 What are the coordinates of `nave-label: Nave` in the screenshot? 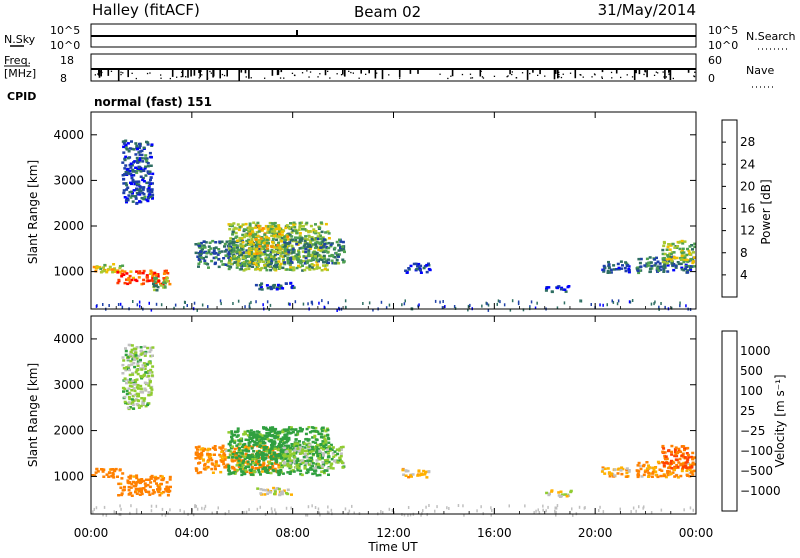 It's located at (760, 70).